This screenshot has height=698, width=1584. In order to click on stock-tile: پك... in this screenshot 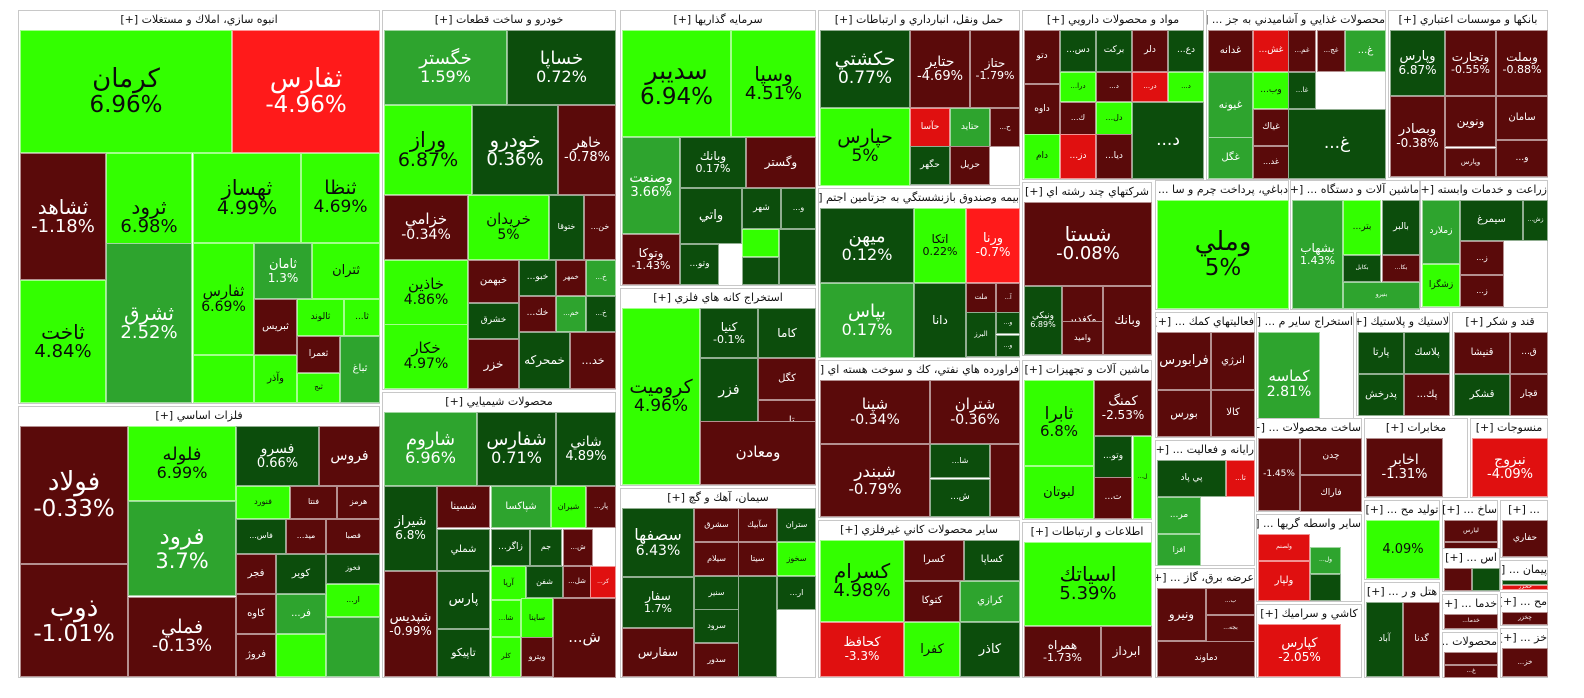, I will do `click(1427, 395)`.